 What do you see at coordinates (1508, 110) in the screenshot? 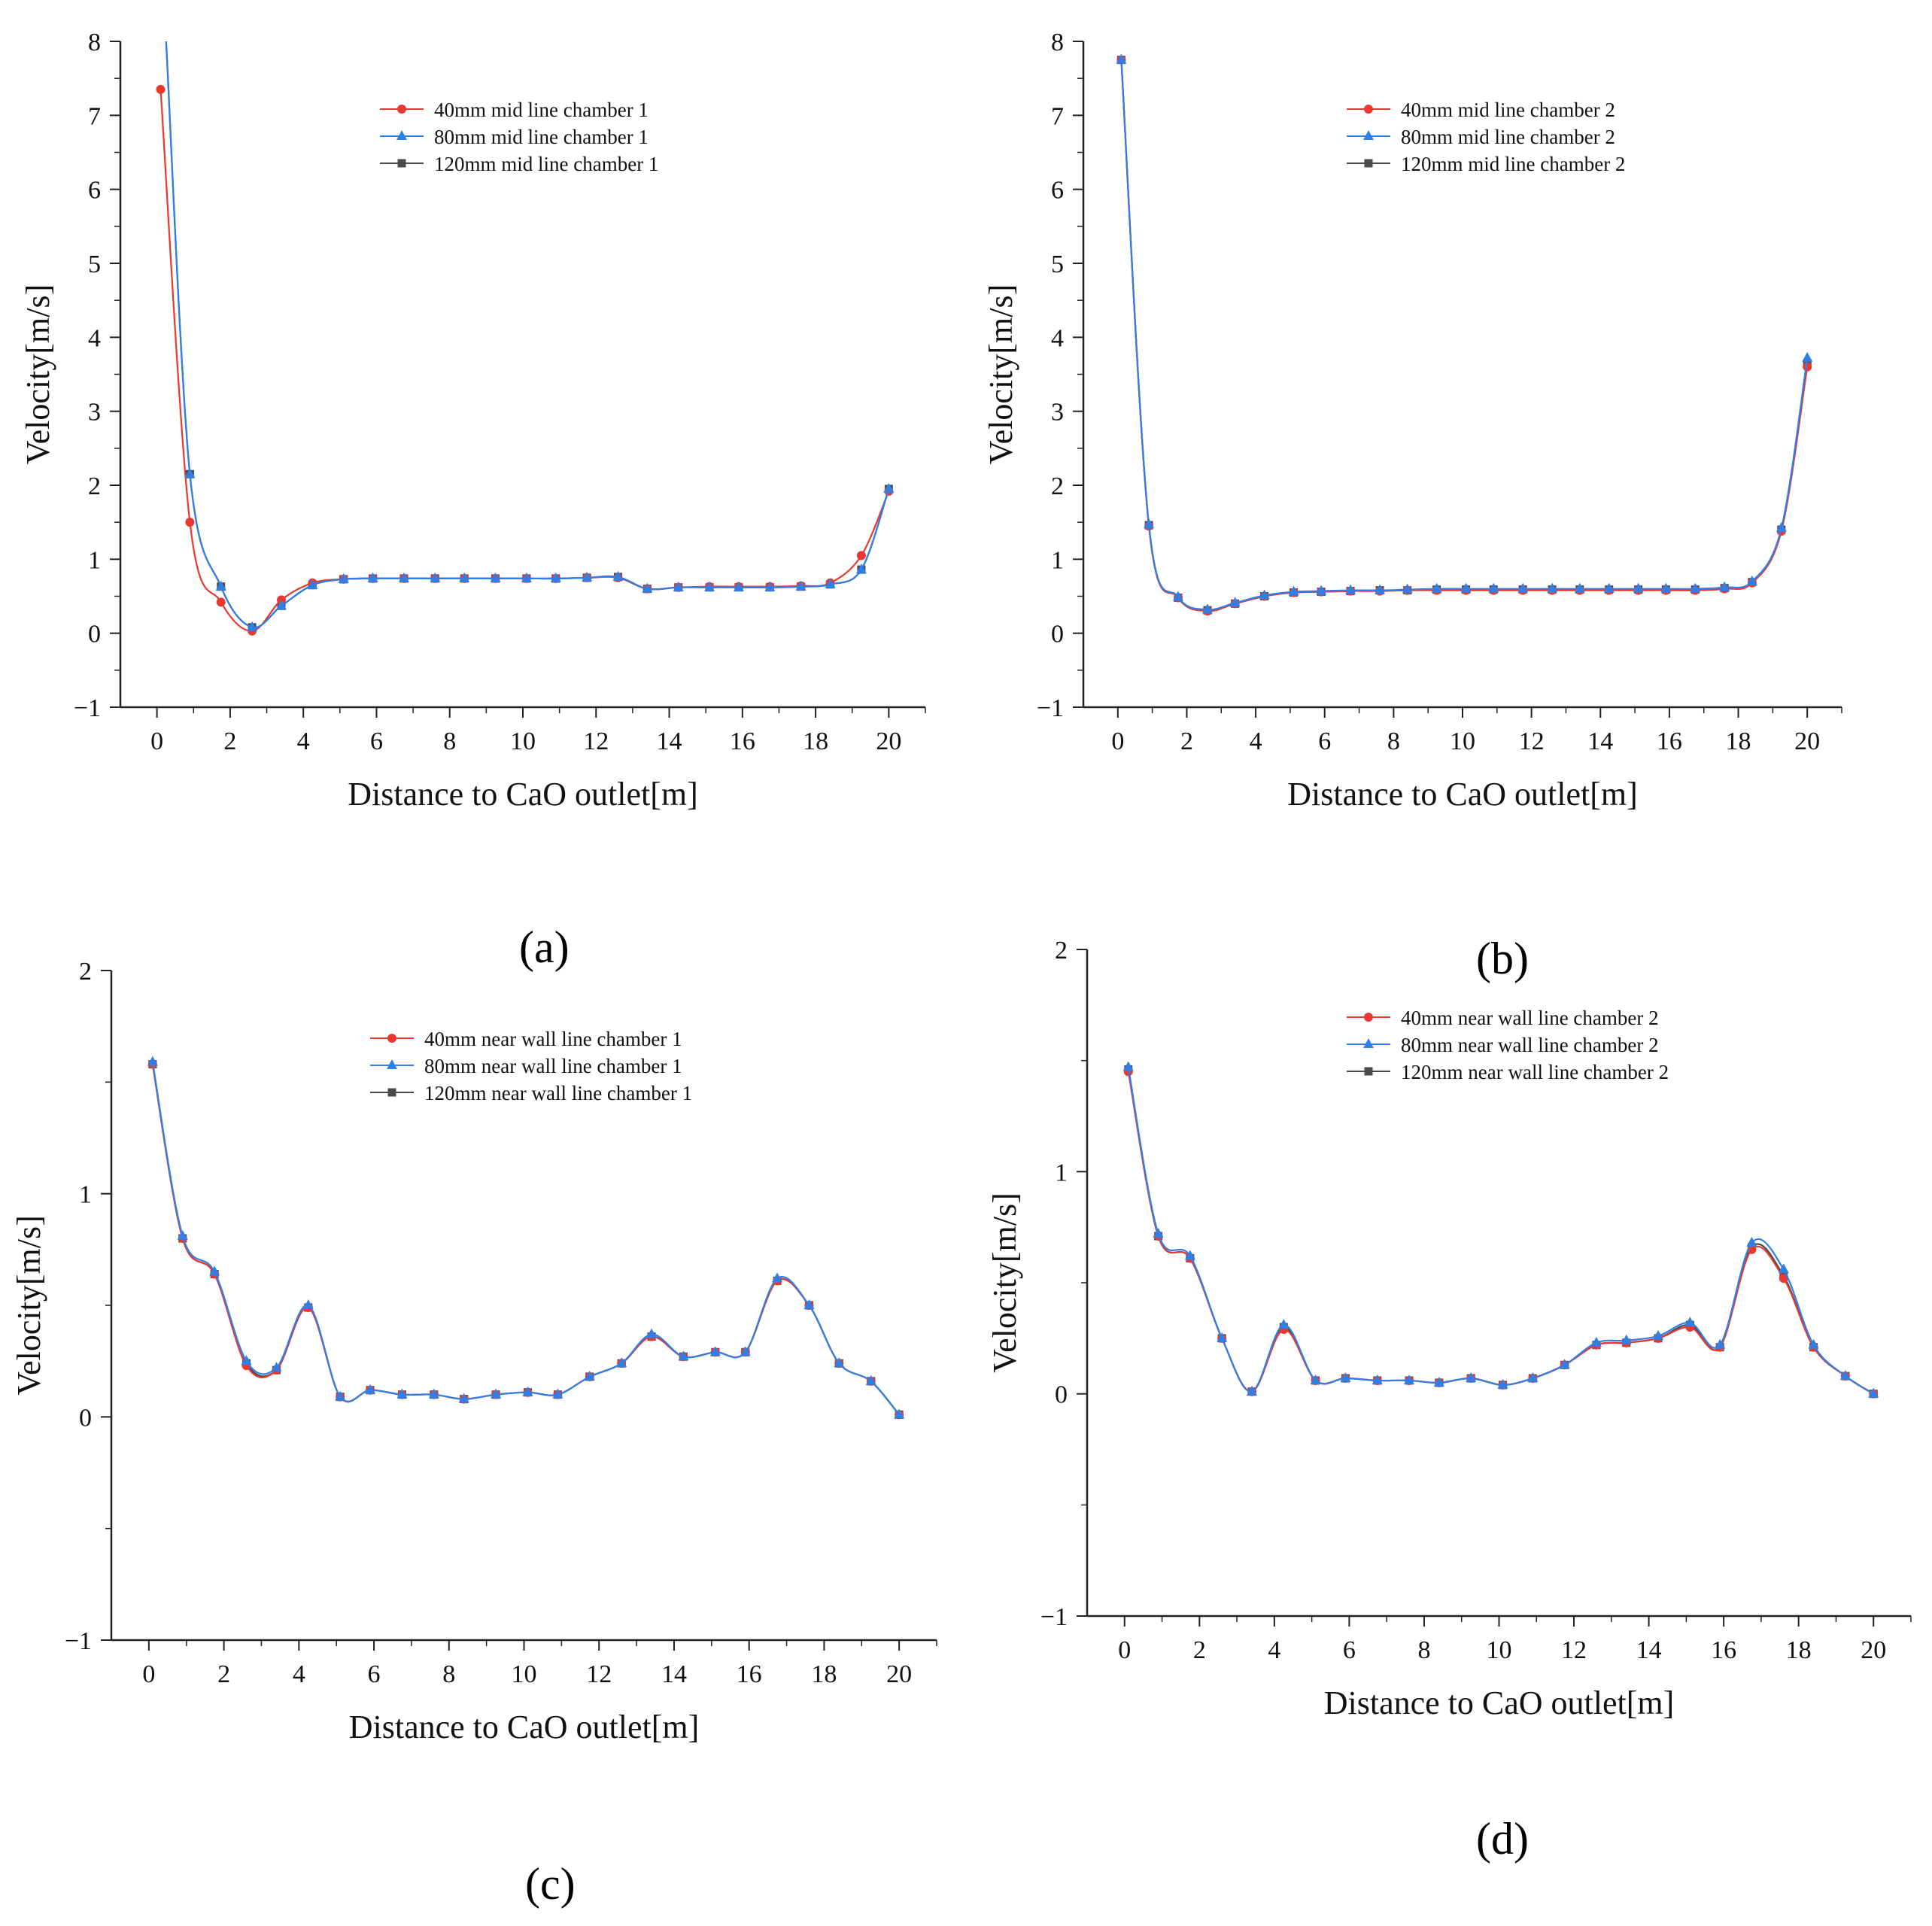
I see `legend-label: 40mm mid line chamber 2` at bounding box center [1508, 110].